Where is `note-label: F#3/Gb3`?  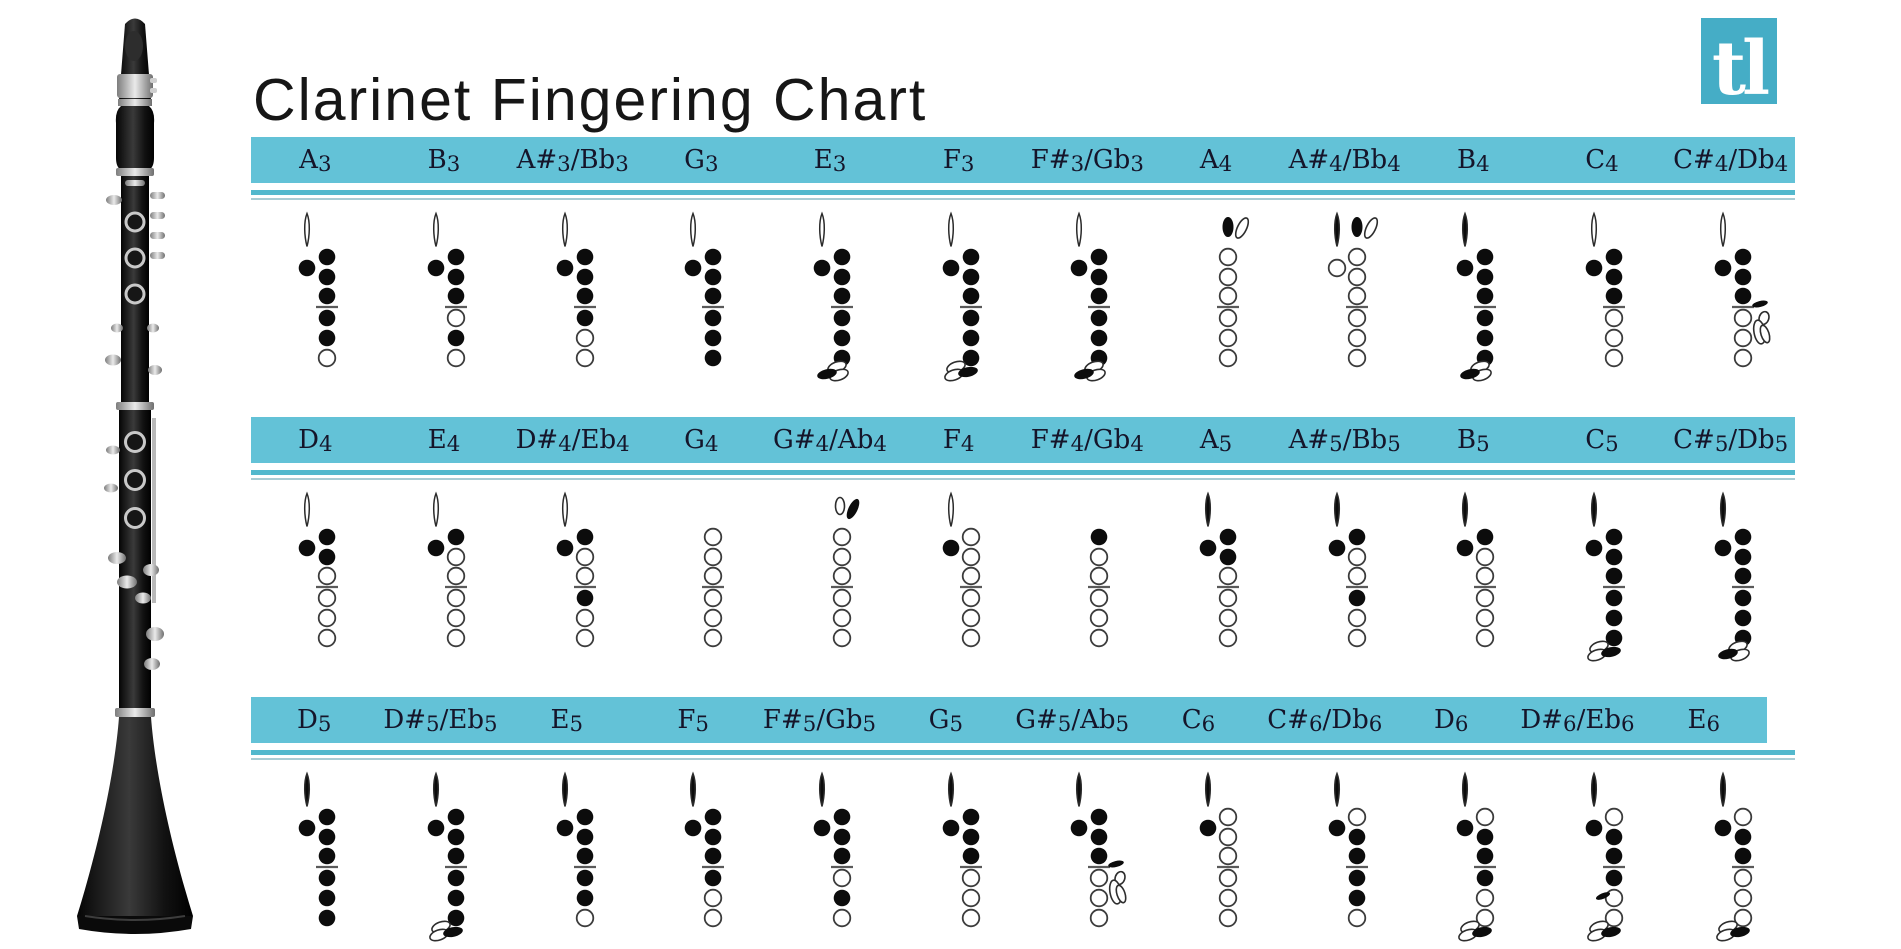
note-label: F#3/Gb3 is located at coordinates (1087, 161).